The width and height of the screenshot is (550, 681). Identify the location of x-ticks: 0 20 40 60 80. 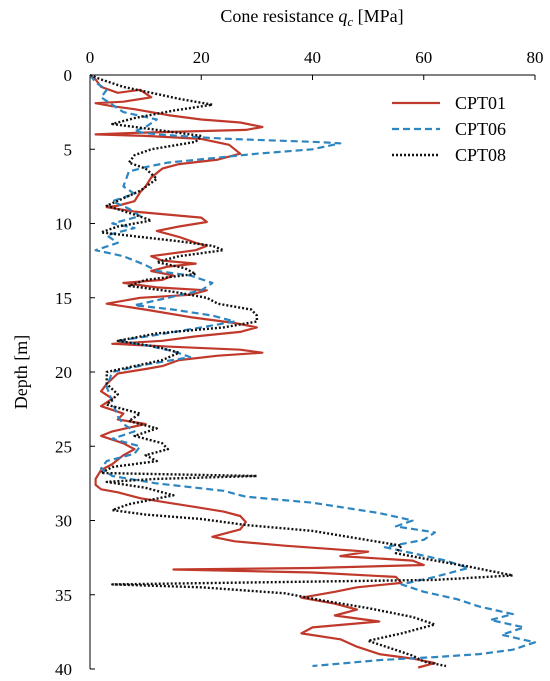
(315, 64).